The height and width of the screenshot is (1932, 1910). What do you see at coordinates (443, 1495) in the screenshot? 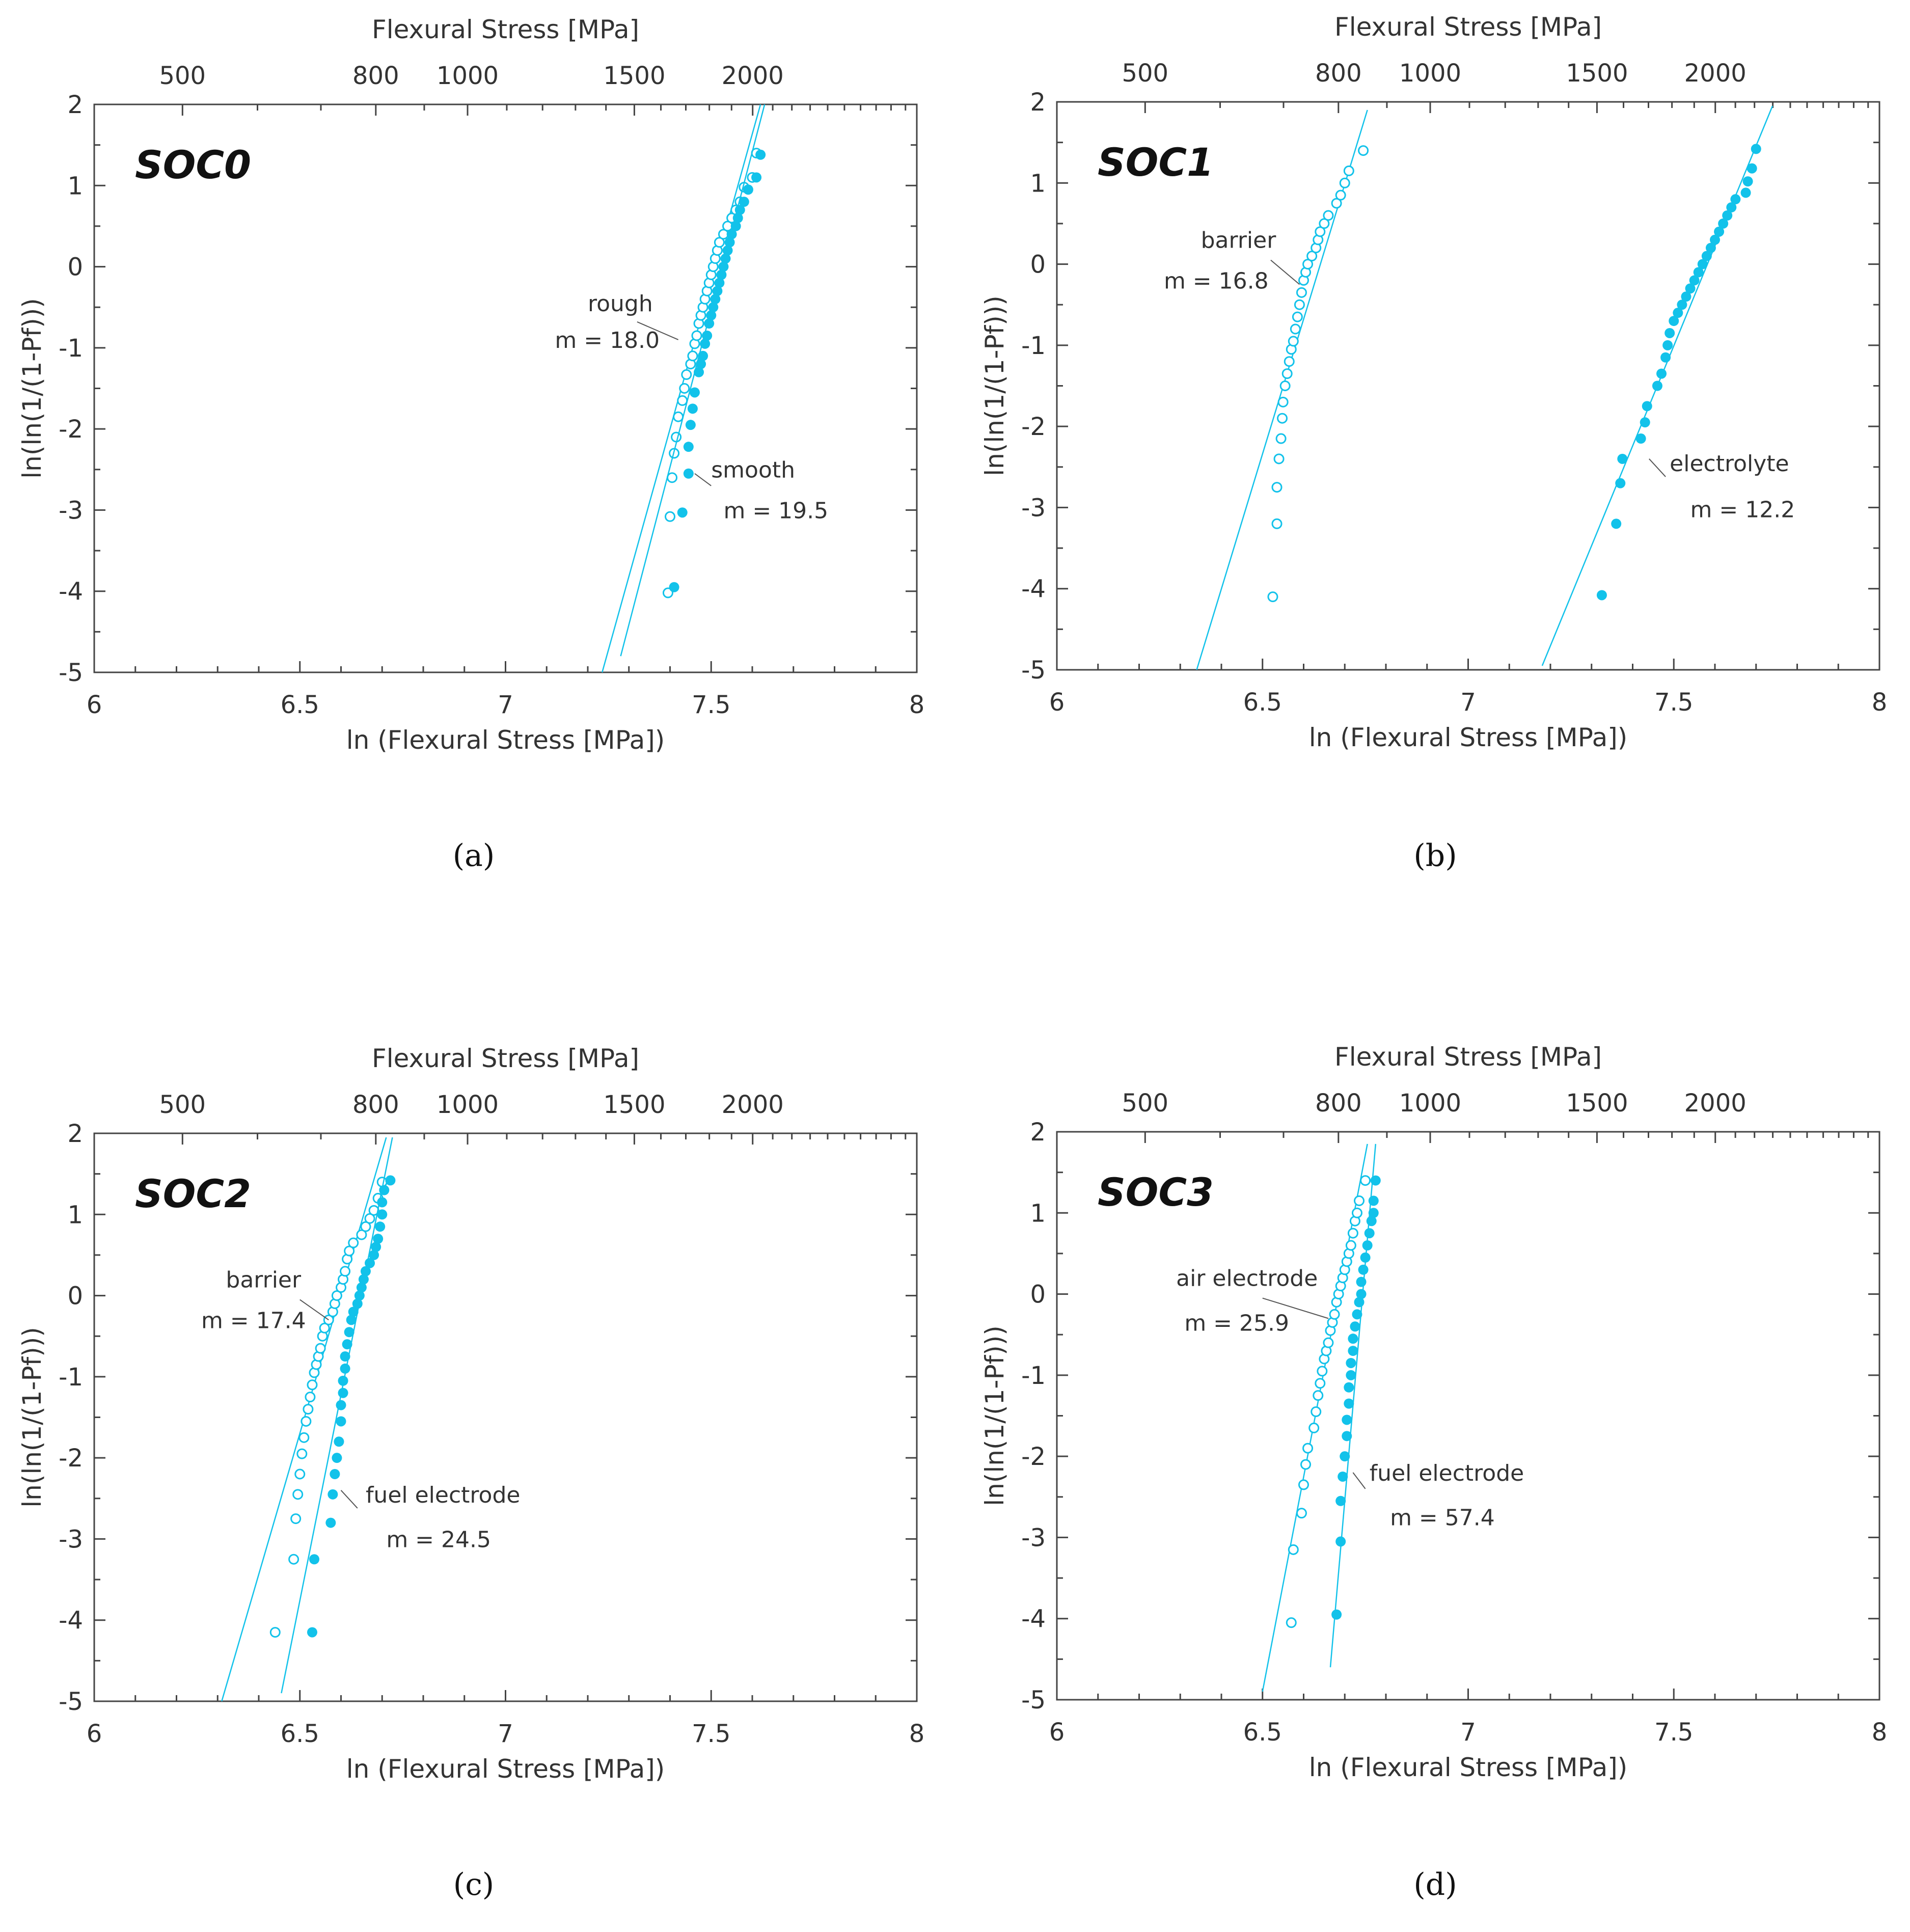
I see `annotation-series-name: fuel electrode` at bounding box center [443, 1495].